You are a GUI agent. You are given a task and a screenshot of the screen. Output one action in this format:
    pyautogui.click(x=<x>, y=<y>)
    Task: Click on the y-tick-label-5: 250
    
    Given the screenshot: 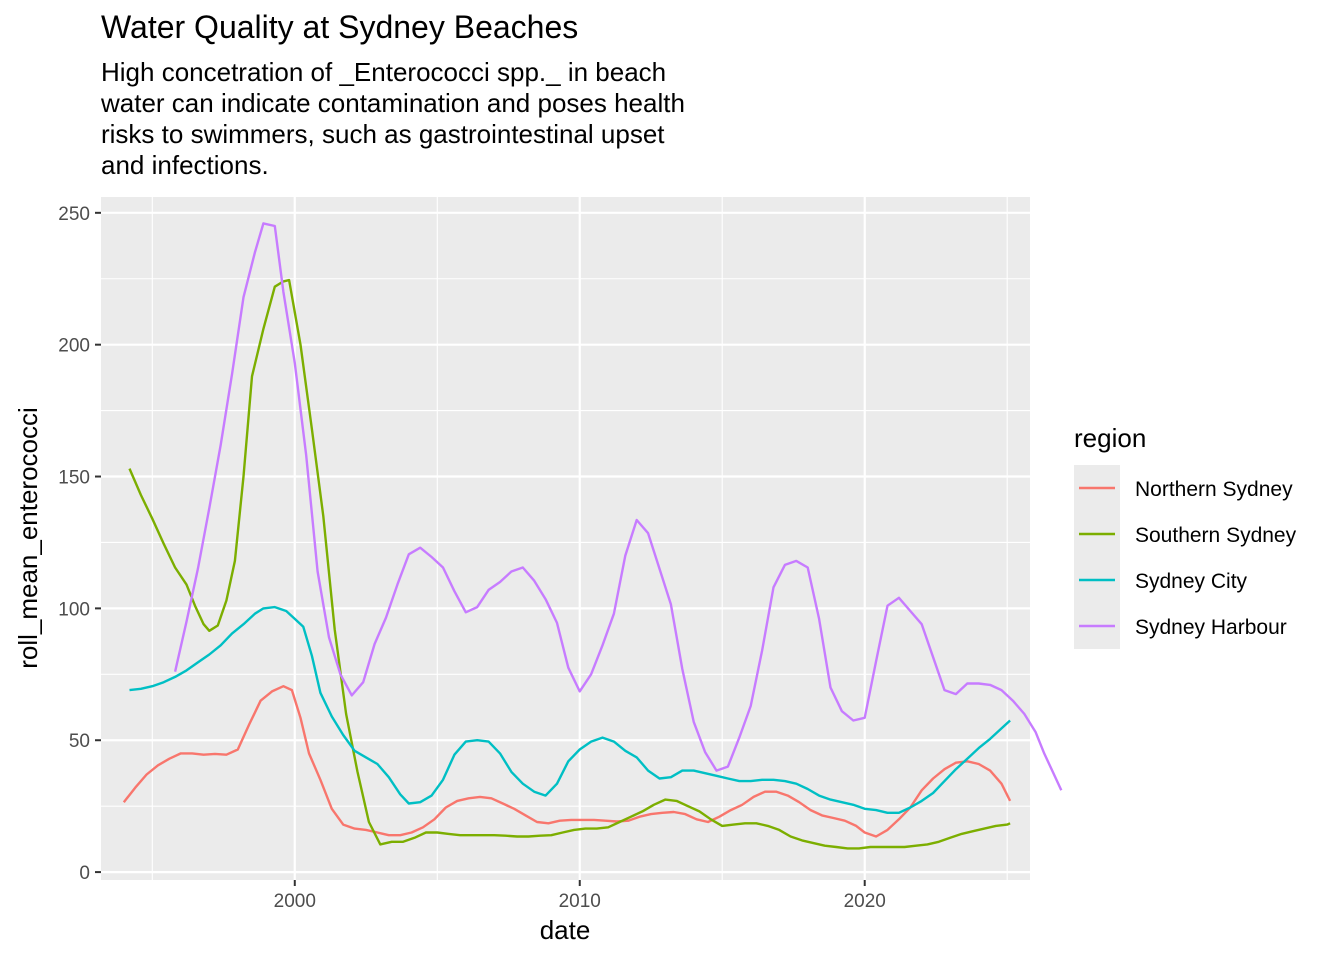 What is the action you would take?
    pyautogui.click(x=74, y=214)
    